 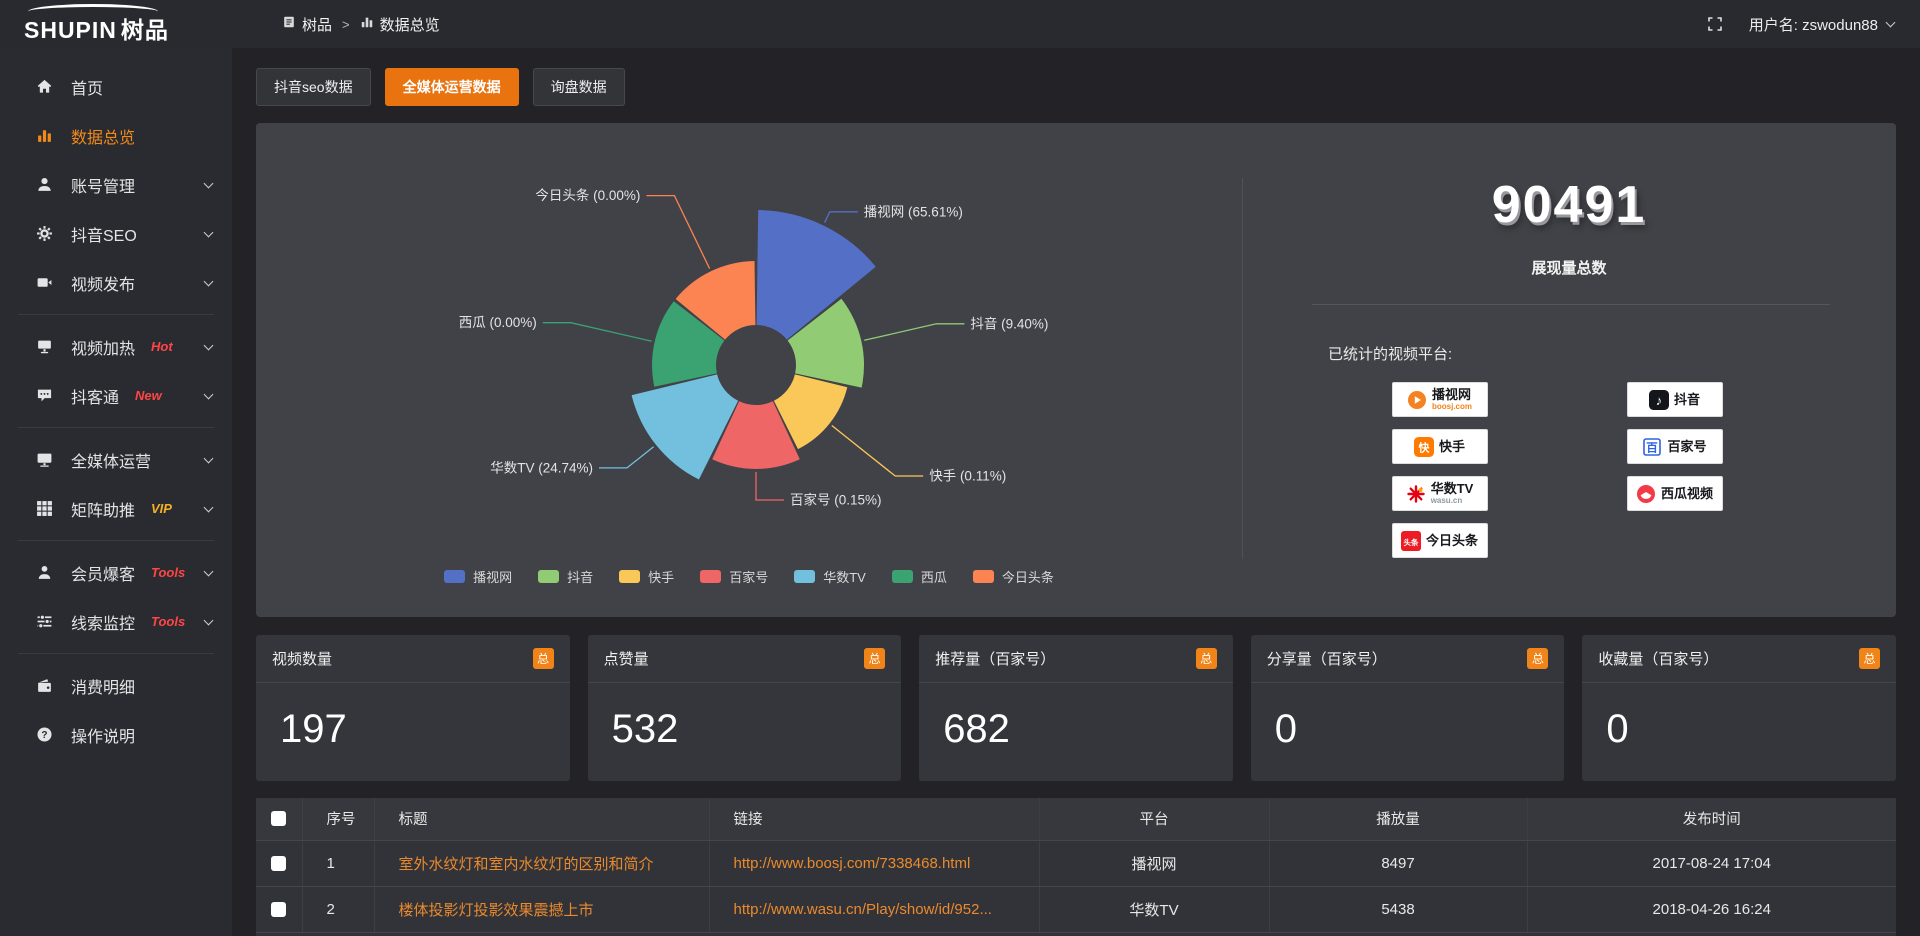 What do you see at coordinates (116, 508) in the screenshot?
I see `sidebar-item-matrix-boost: 矩阵助推 VIP` at bounding box center [116, 508].